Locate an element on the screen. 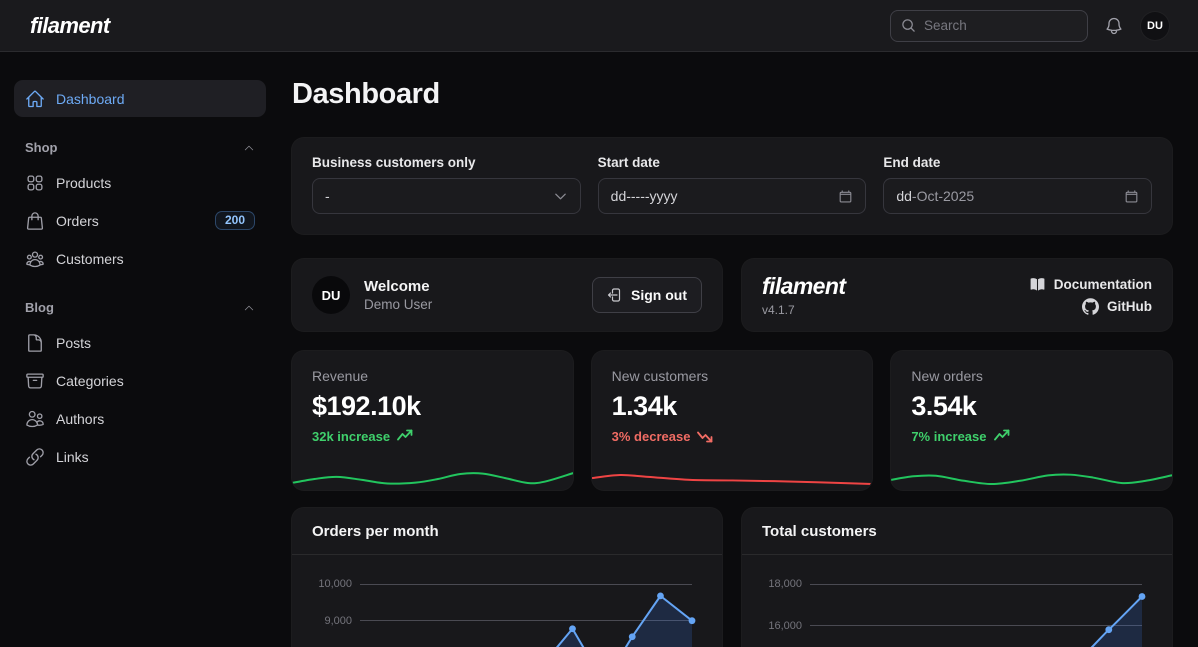 This screenshot has height=647, width=1198. version-label: v4.1.7 is located at coordinates (778, 310).